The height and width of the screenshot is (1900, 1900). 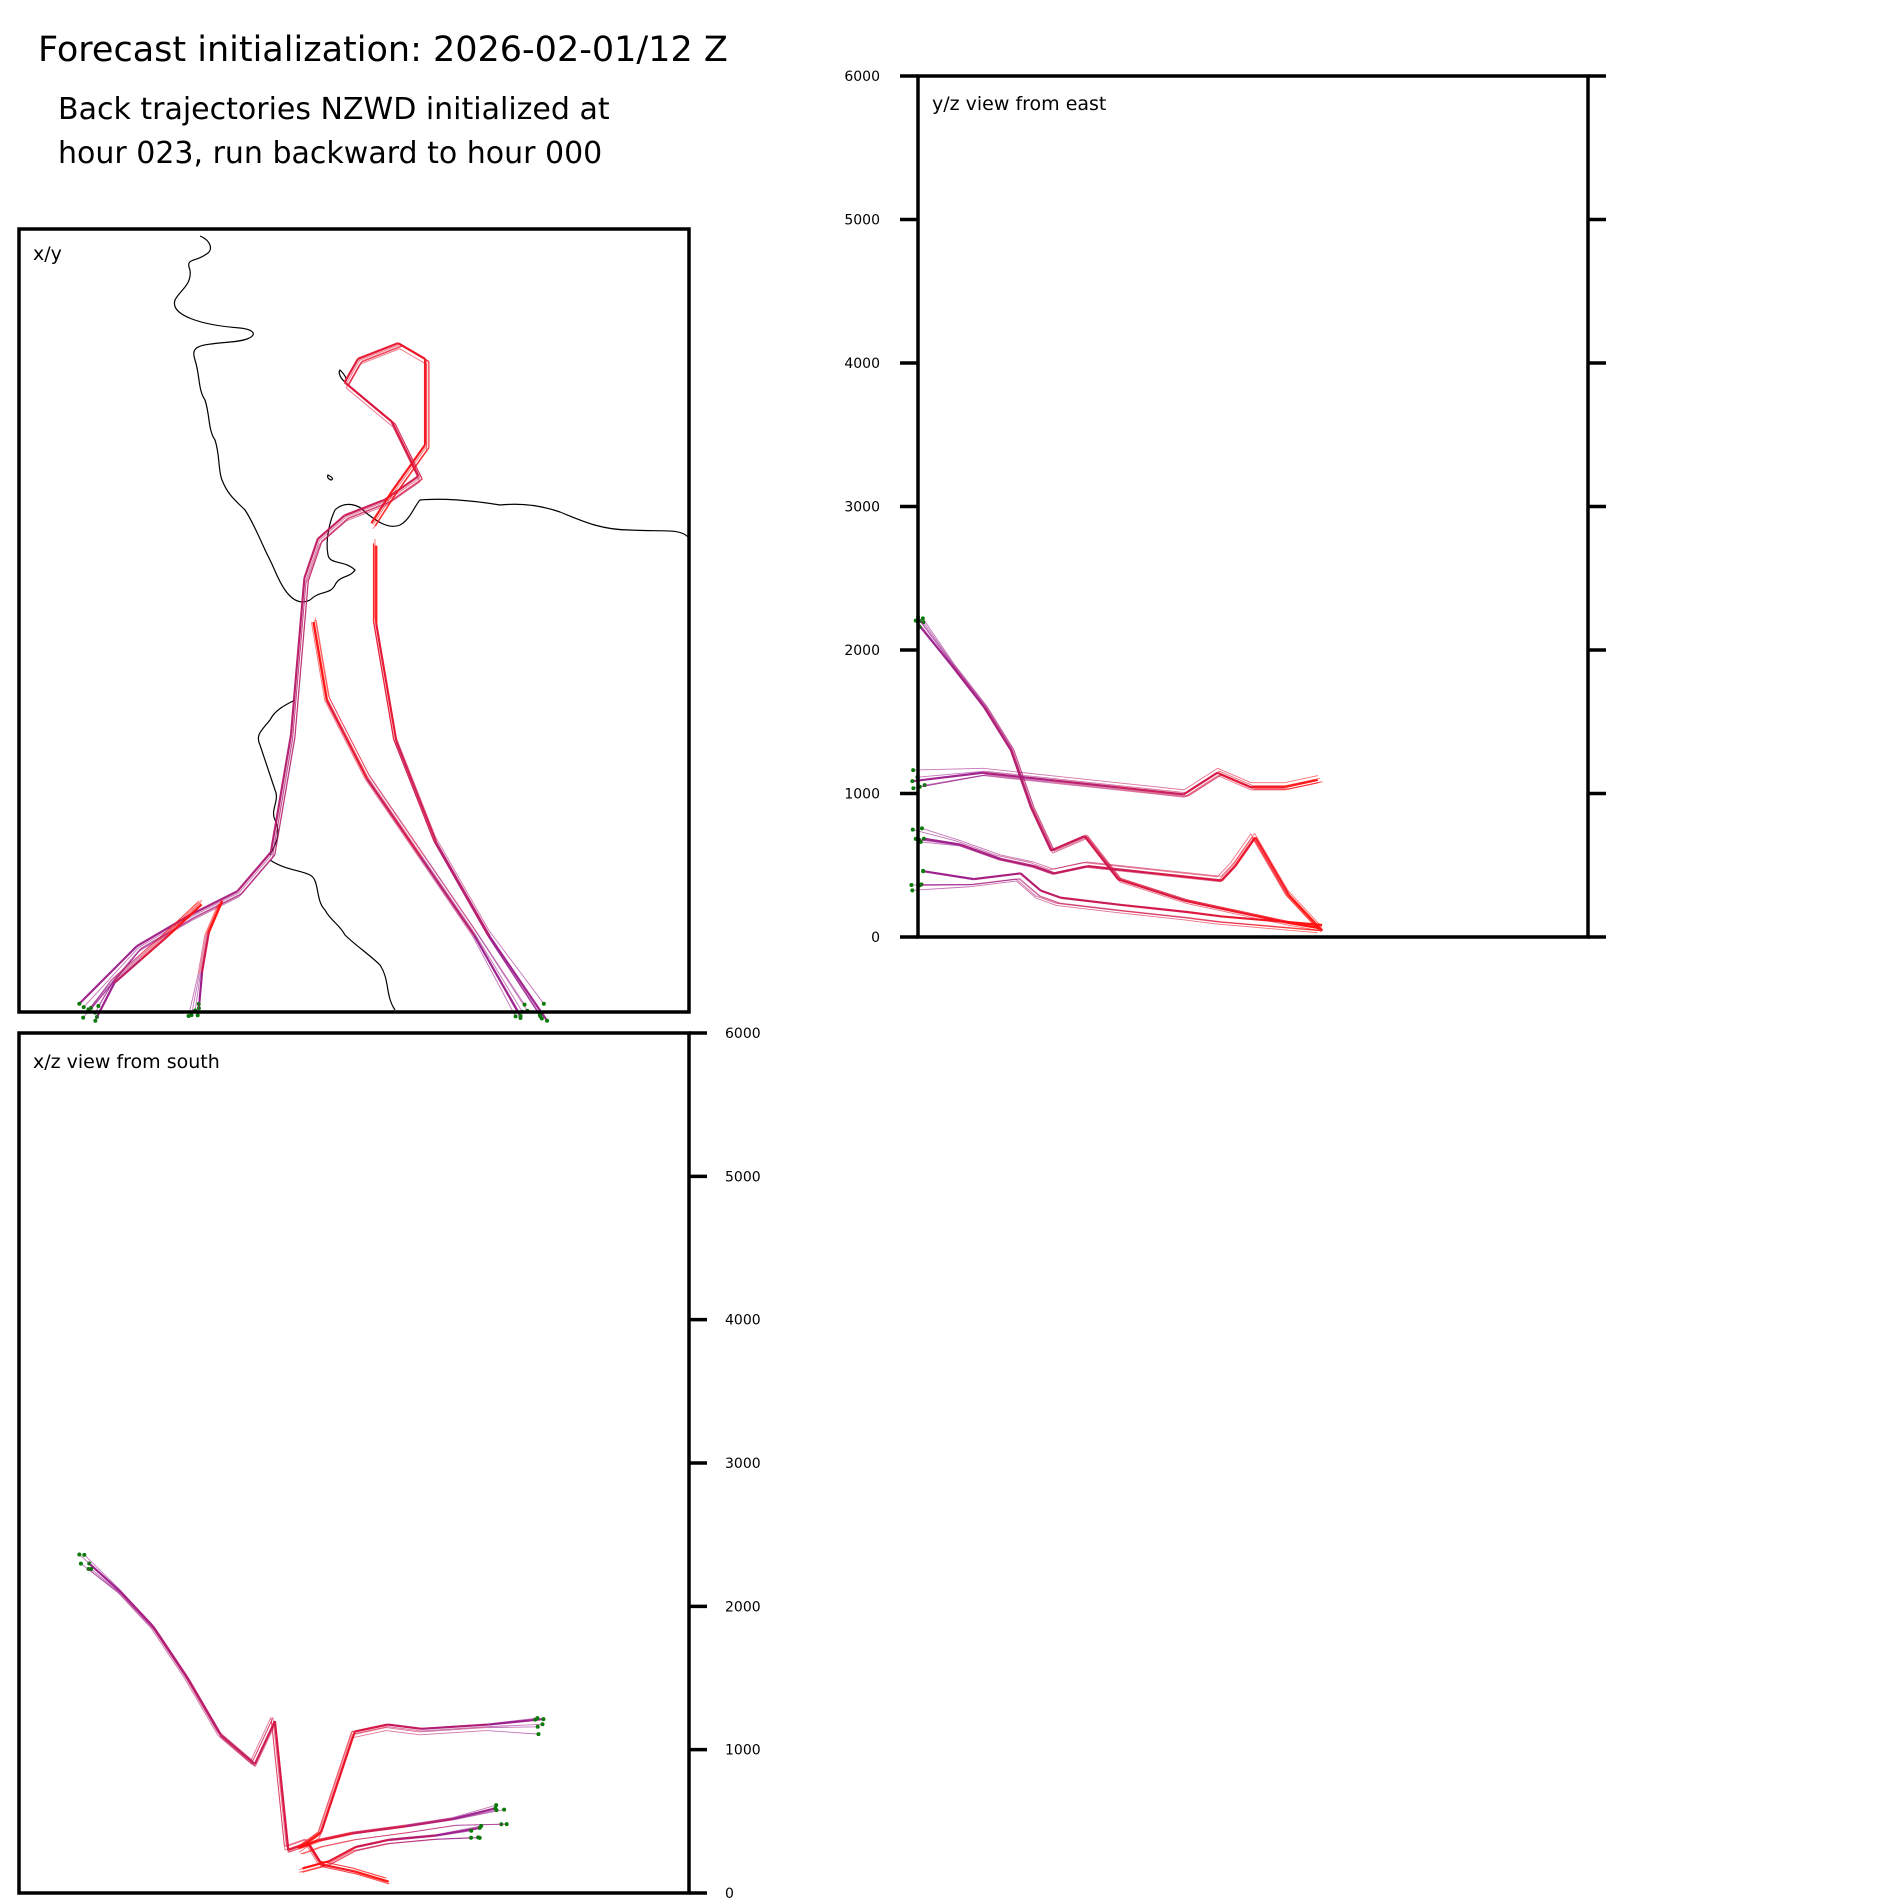 What do you see at coordinates (332, 935) in the screenshot?
I see `coastline-south` at bounding box center [332, 935].